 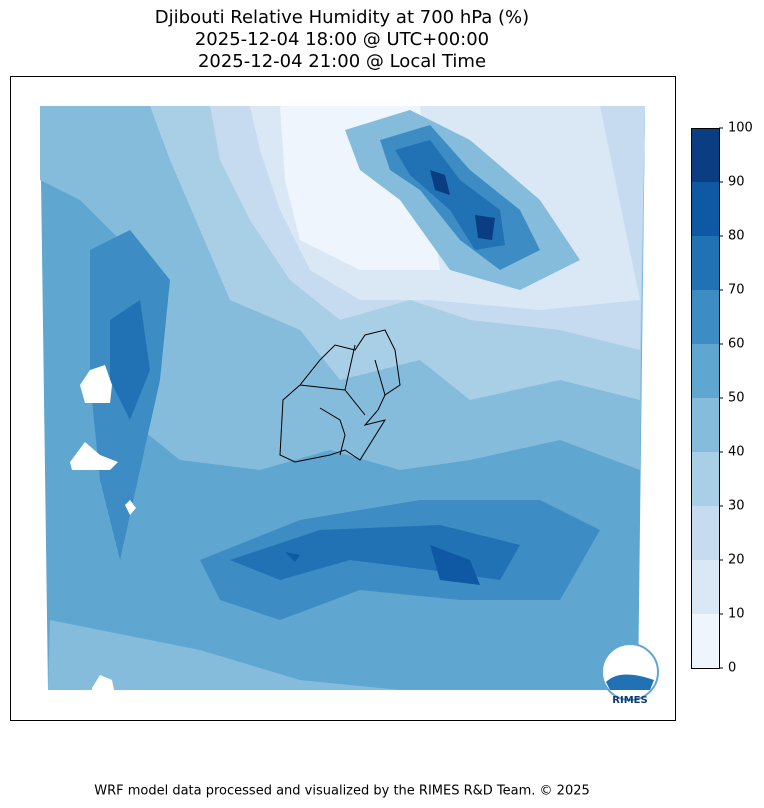 What do you see at coordinates (629, 700) in the screenshot?
I see `logo-text: RIMES` at bounding box center [629, 700].